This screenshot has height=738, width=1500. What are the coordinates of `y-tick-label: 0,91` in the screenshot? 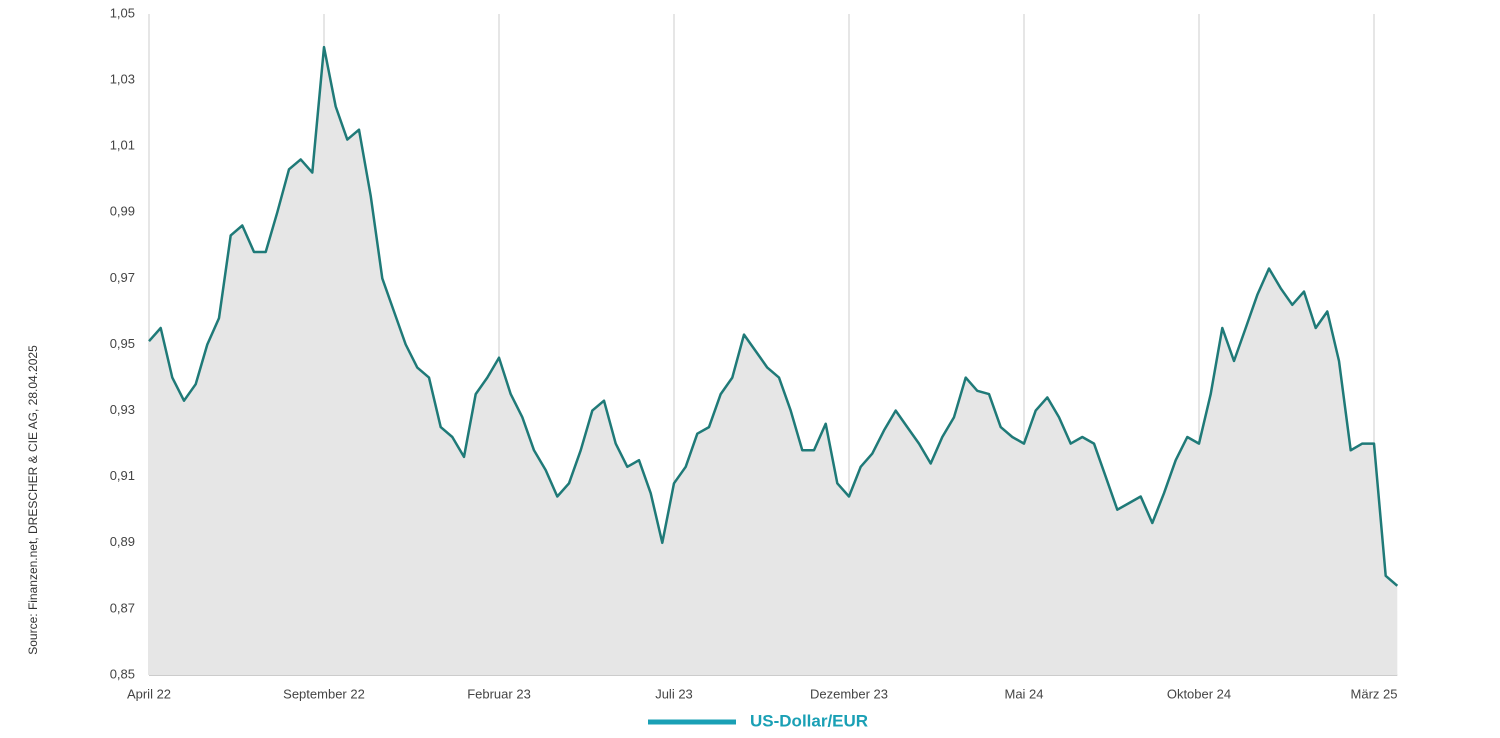 It's located at (122, 475).